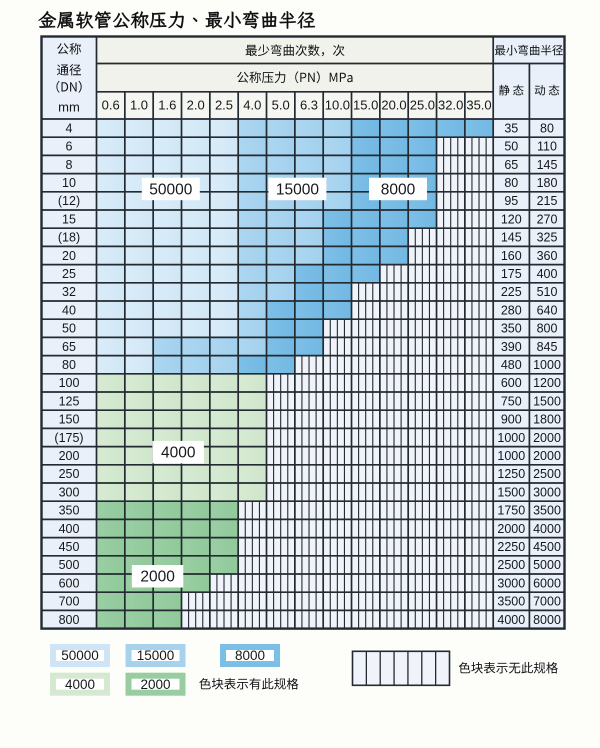 The width and height of the screenshot is (600, 748). What do you see at coordinates (547, 310) in the screenshot?
I see `svg-text: 640` at bounding box center [547, 310].